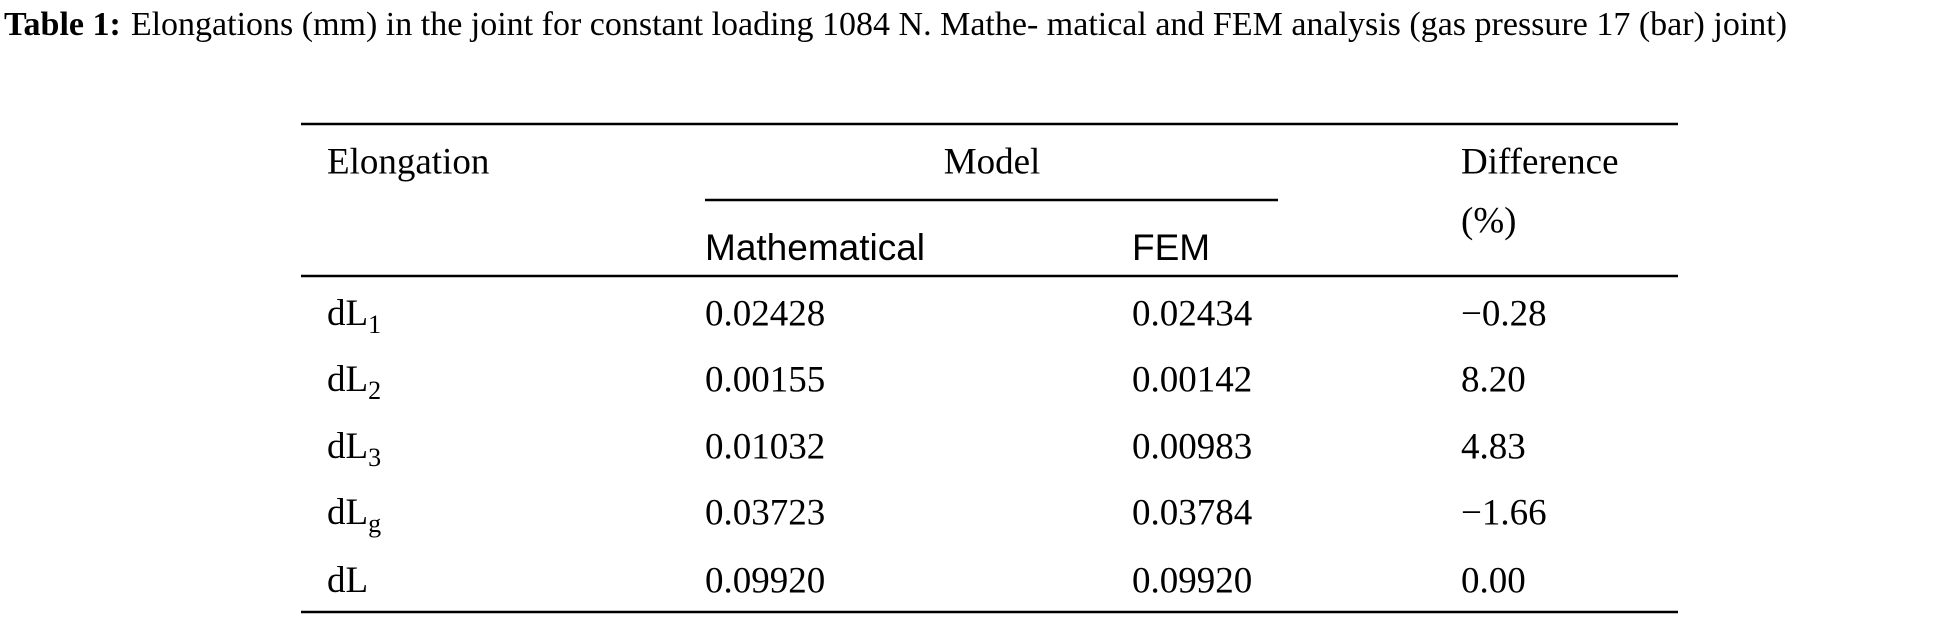  What do you see at coordinates (1488, 220) in the screenshot?
I see `header-difference-unit: (%)` at bounding box center [1488, 220].